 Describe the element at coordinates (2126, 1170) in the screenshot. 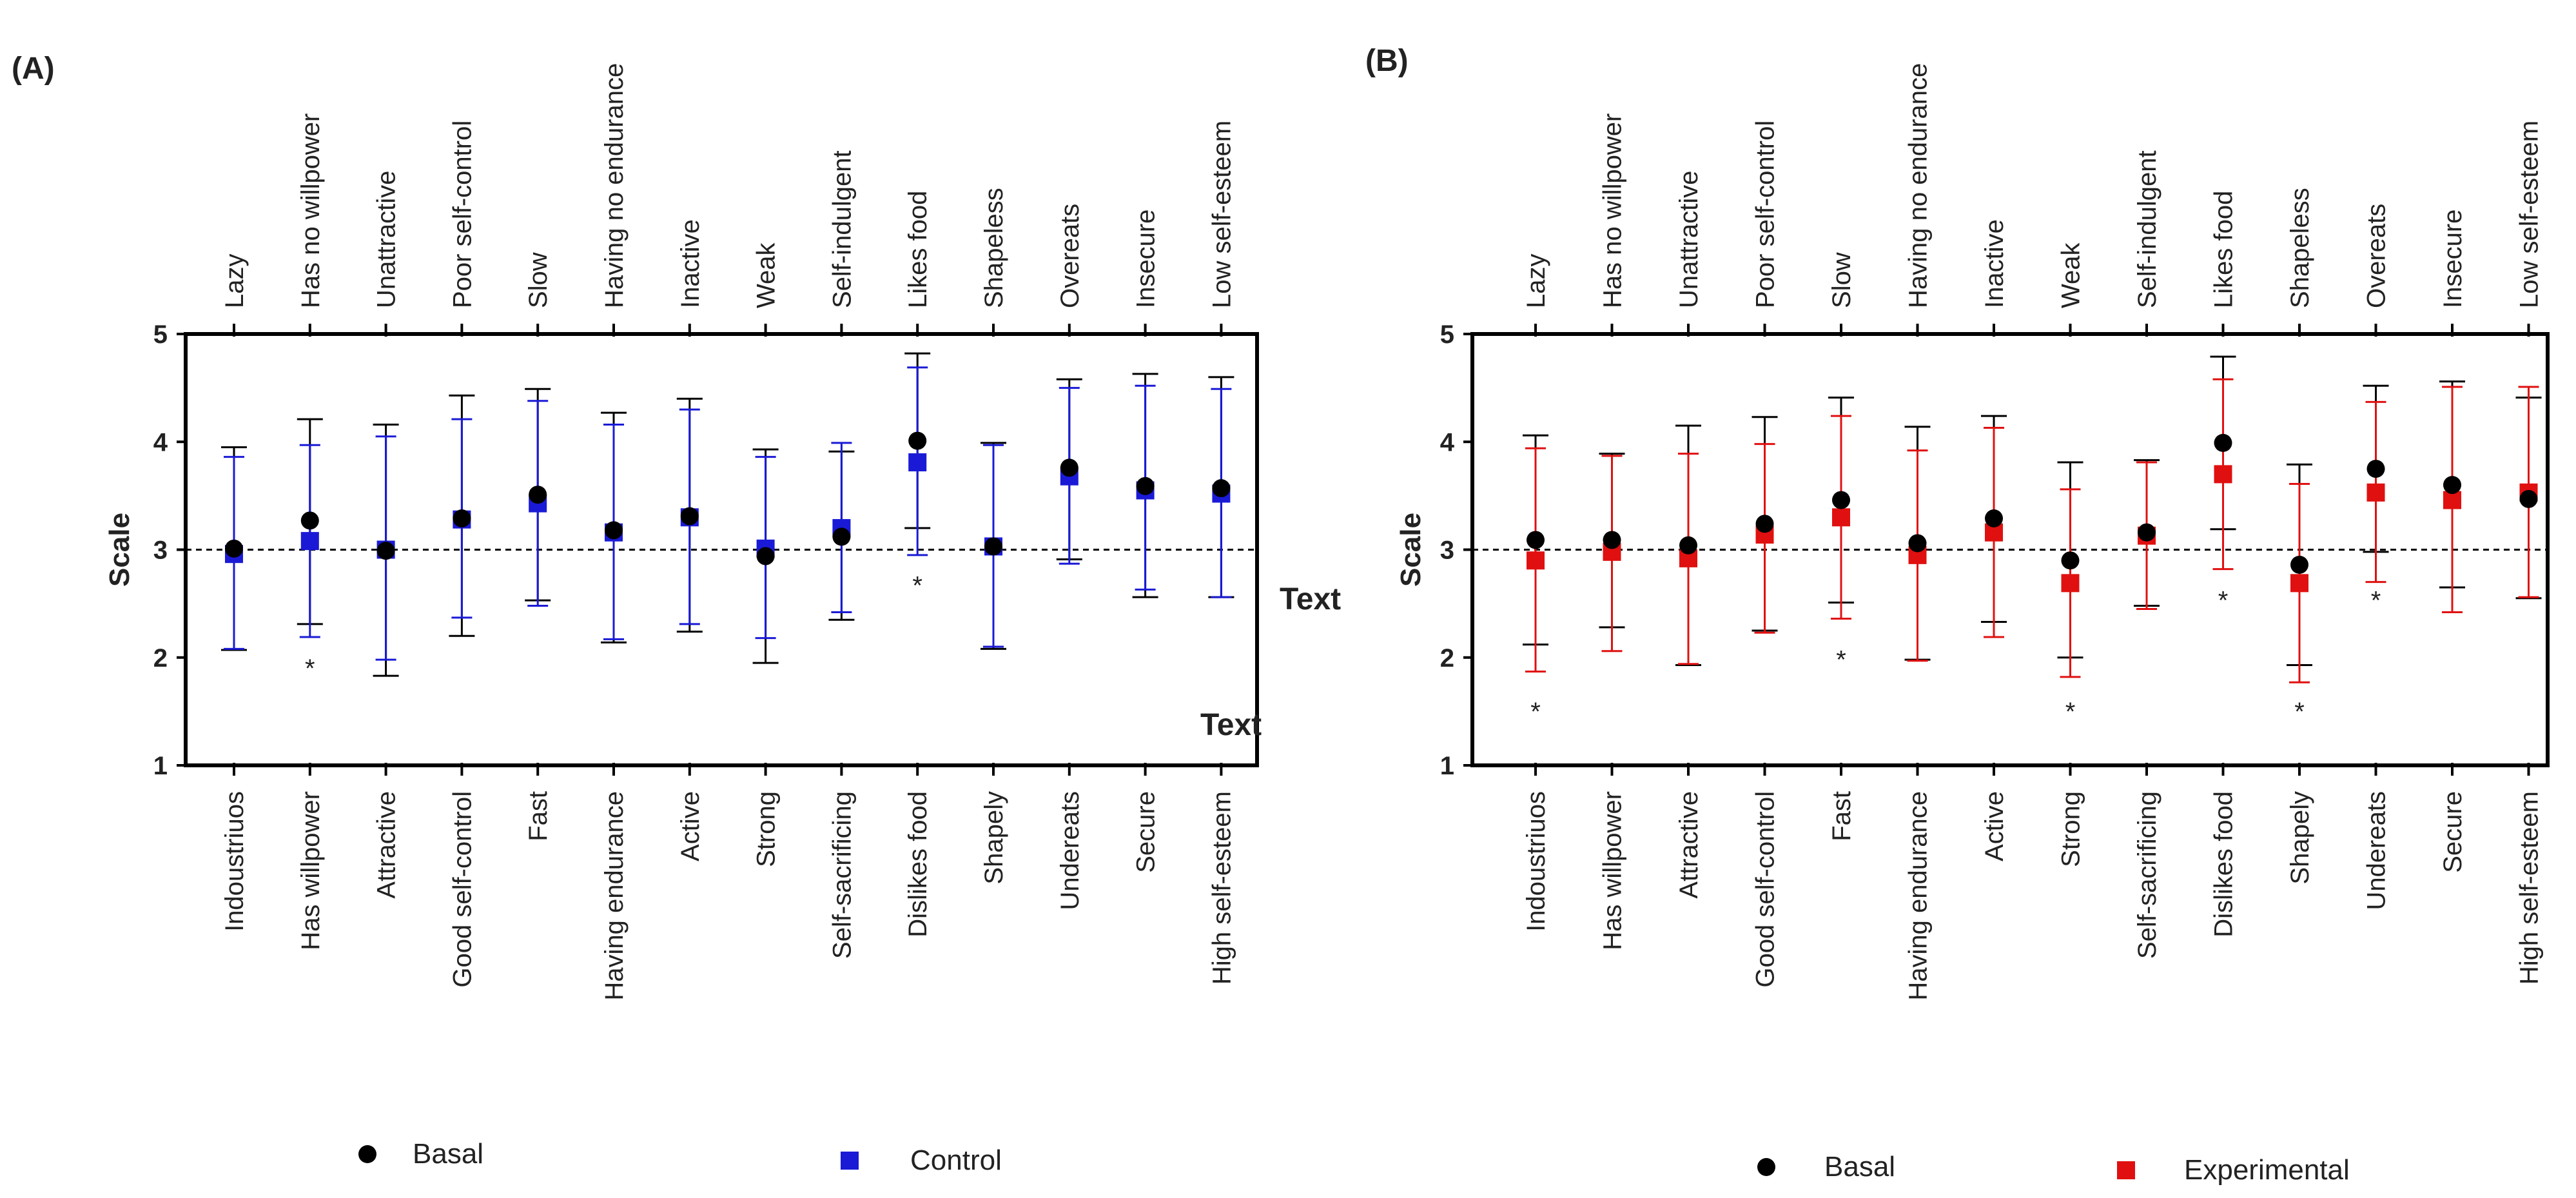

I see `legend-marker-experimental` at that location.